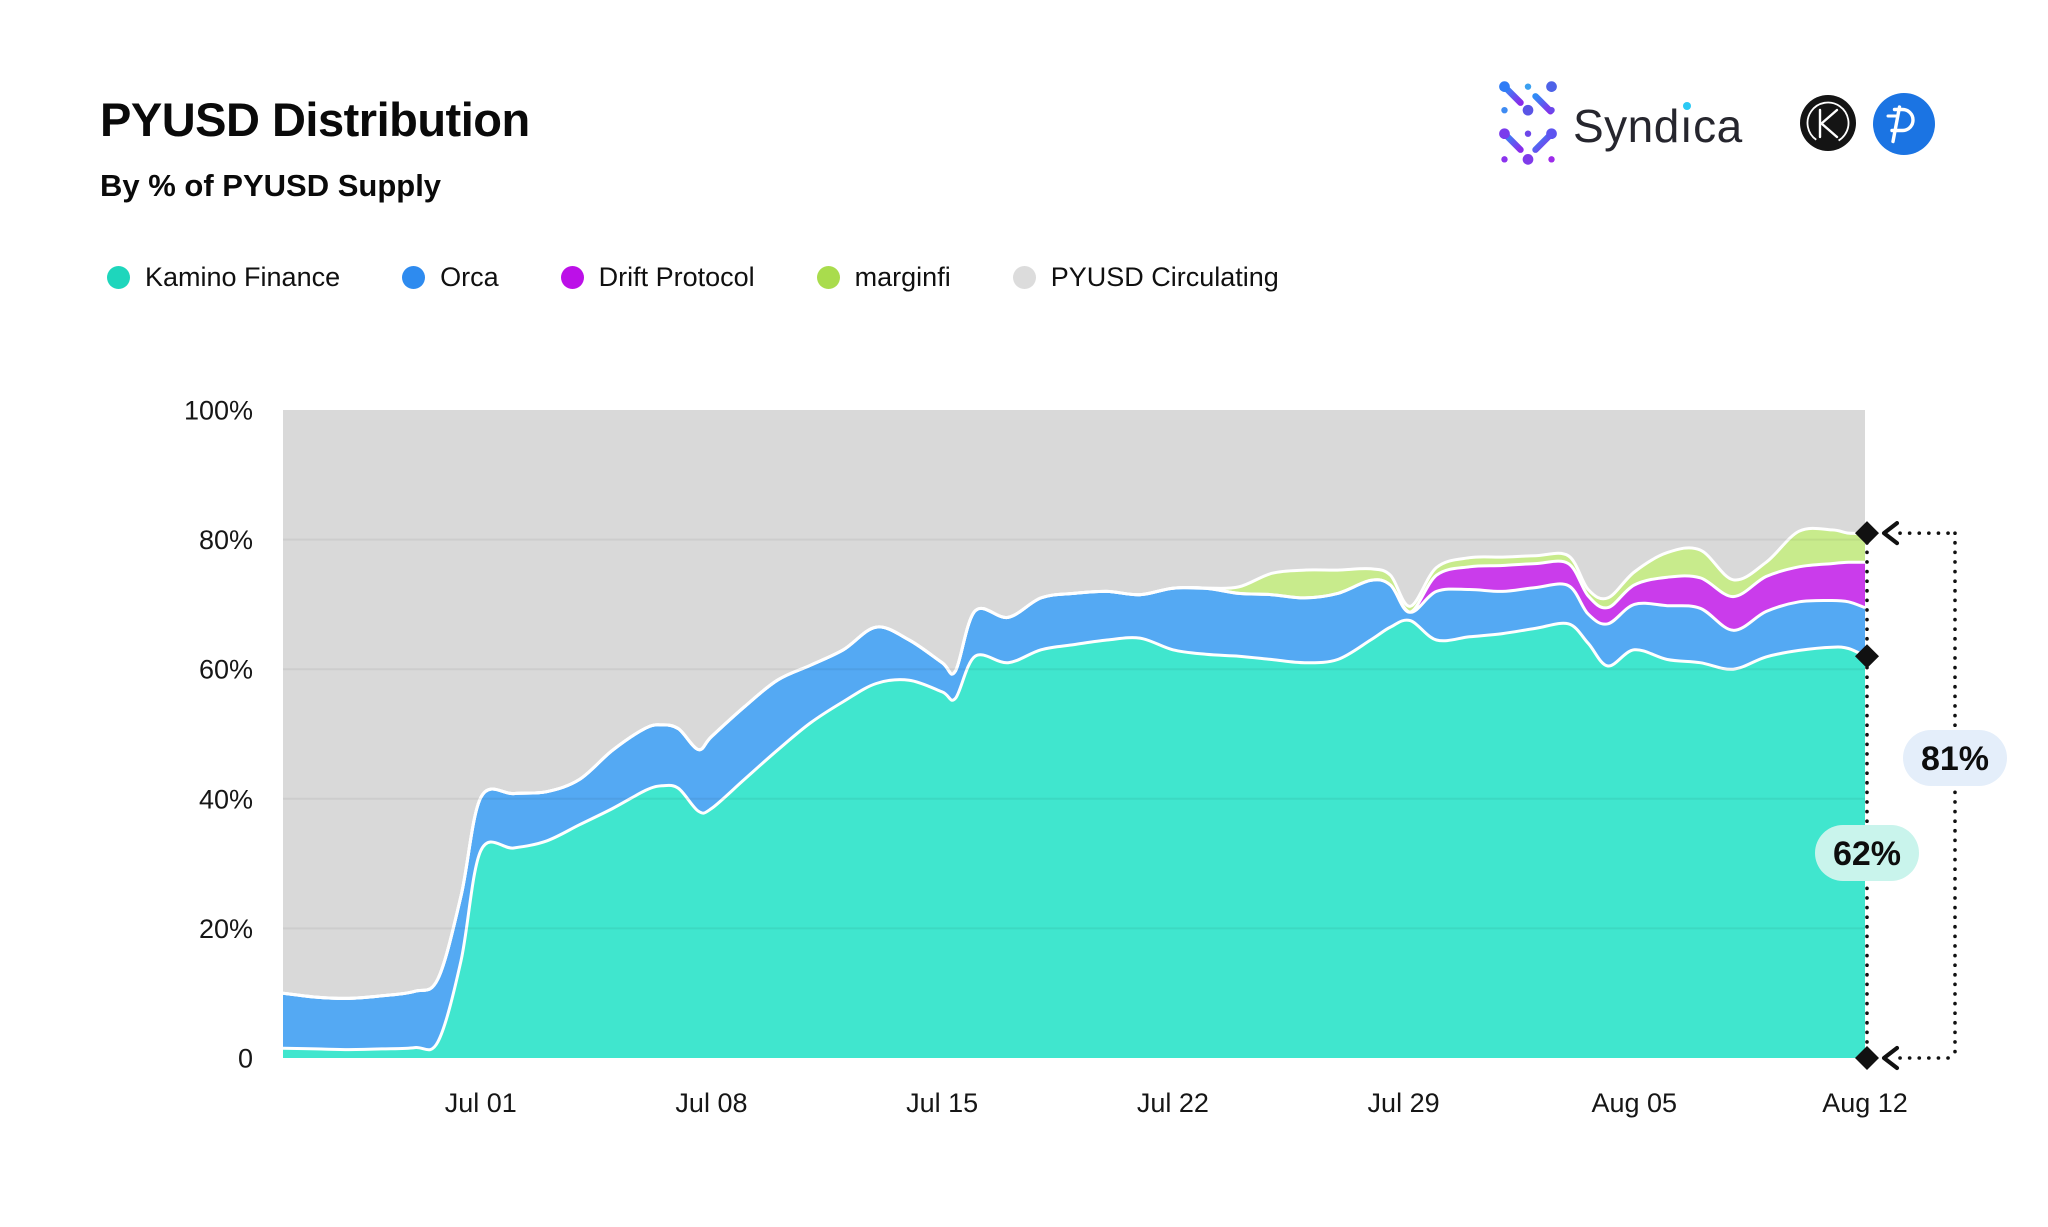 The height and width of the screenshot is (1227, 2048). What do you see at coordinates (1164, 277) in the screenshot?
I see `legend-item-label: PYUSD Circulating` at bounding box center [1164, 277].